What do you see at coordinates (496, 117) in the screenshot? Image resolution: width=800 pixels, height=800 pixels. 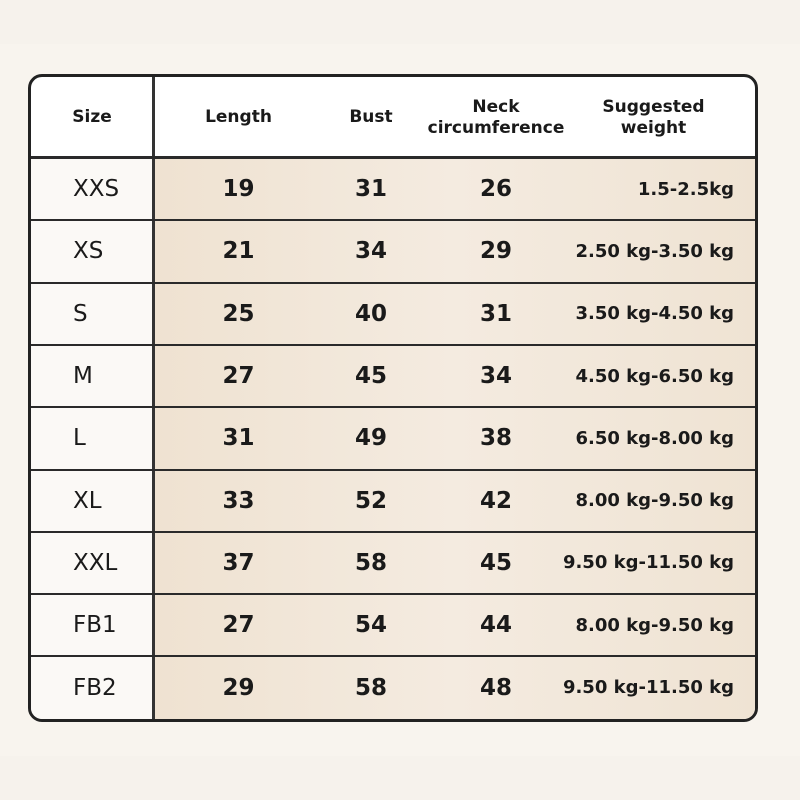 I see `header-cell: Neck circumference` at bounding box center [496, 117].